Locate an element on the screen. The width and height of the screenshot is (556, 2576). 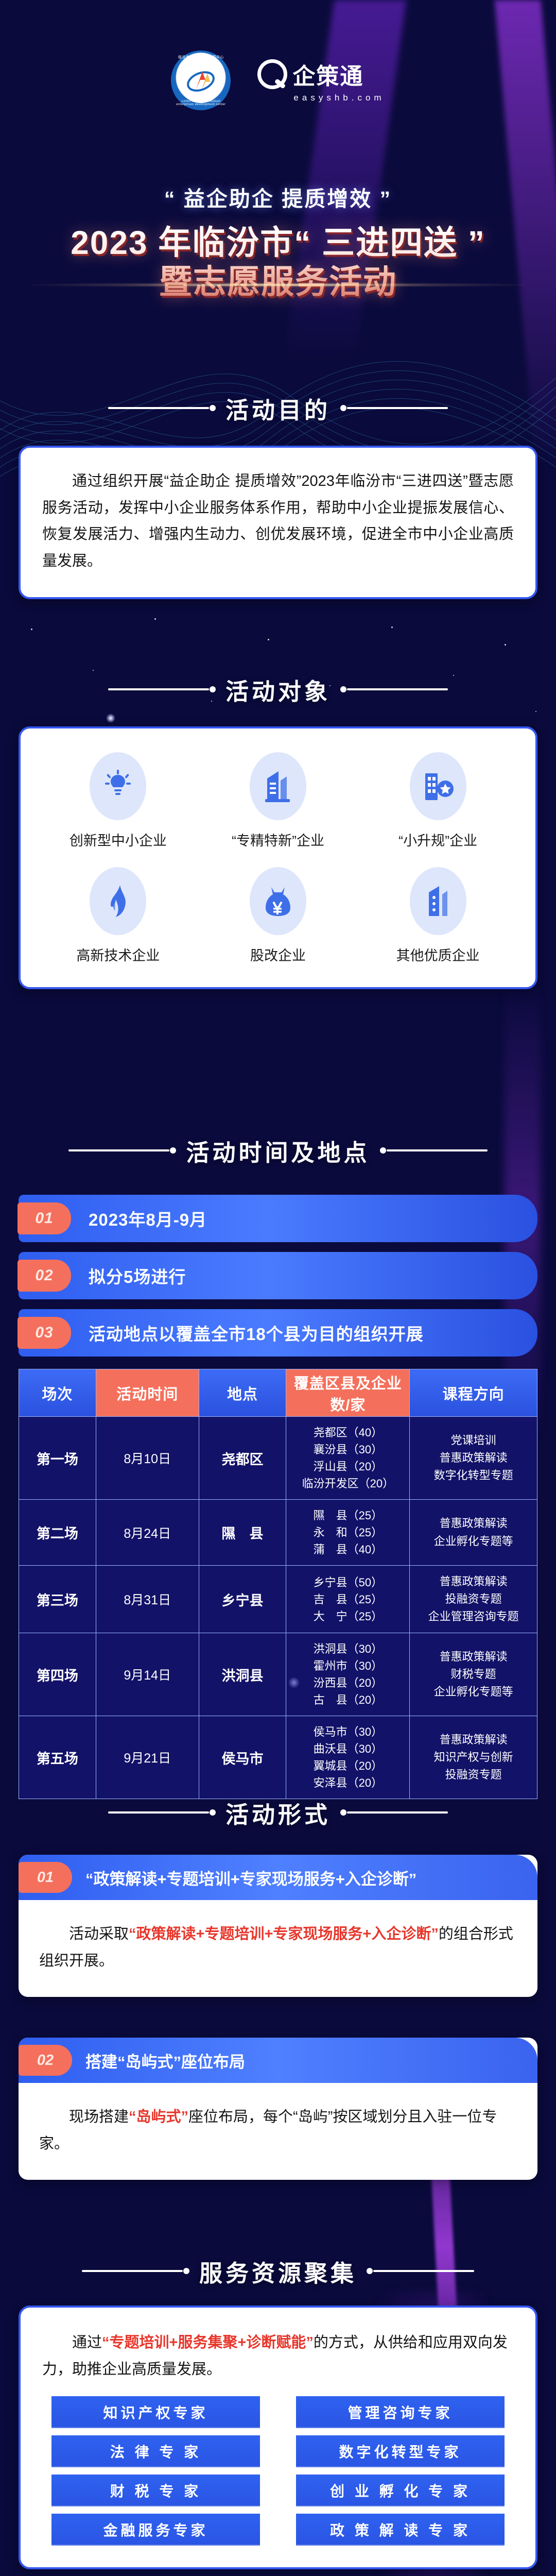
target-item: 高新技术企业 is located at coordinates (118, 915).